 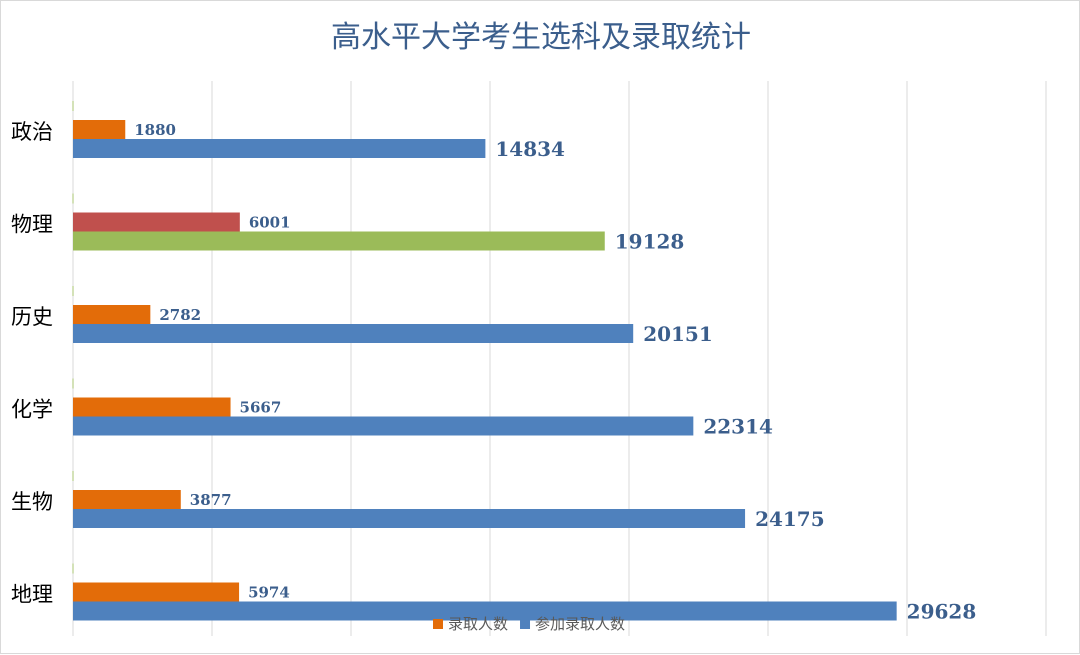 What do you see at coordinates (32, 502) in the screenshot?
I see `category-label-4: 生物` at bounding box center [32, 502].